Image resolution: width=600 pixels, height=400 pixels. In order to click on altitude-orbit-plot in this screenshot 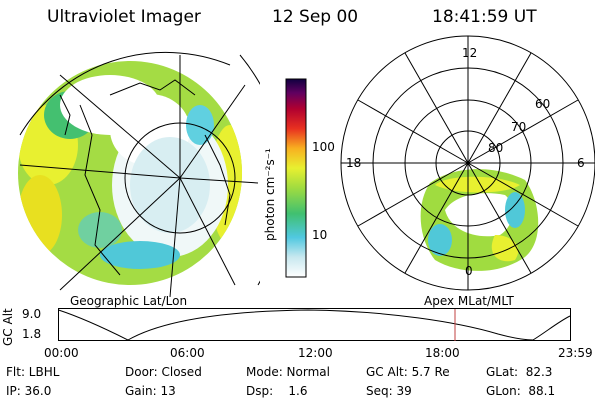, I will do `click(314, 324)`.